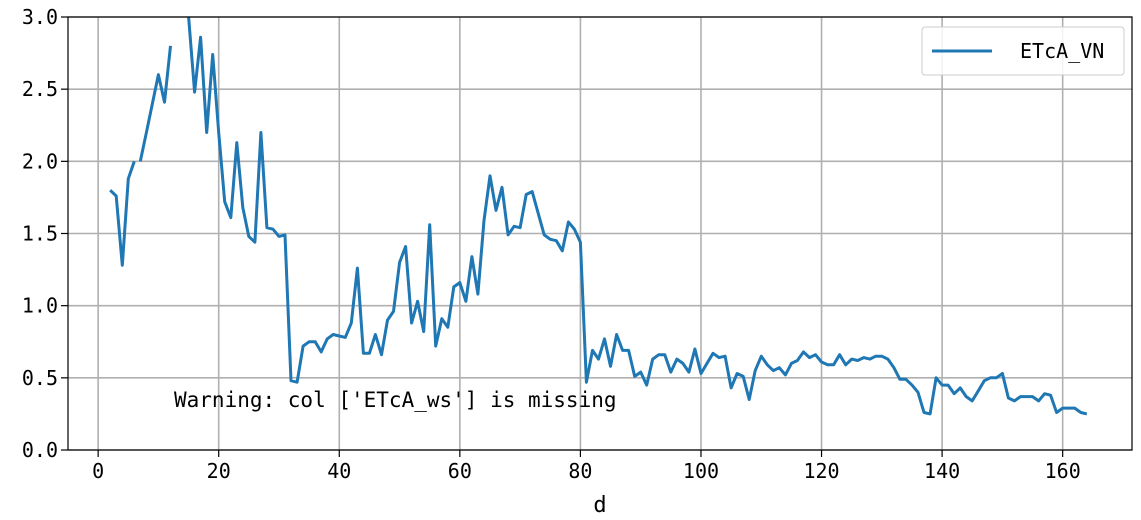 This screenshot has height=520, width=1141. I want to click on warning-annotation: Warning: col ['ETcA_ws'] is missing, so click(395, 400).